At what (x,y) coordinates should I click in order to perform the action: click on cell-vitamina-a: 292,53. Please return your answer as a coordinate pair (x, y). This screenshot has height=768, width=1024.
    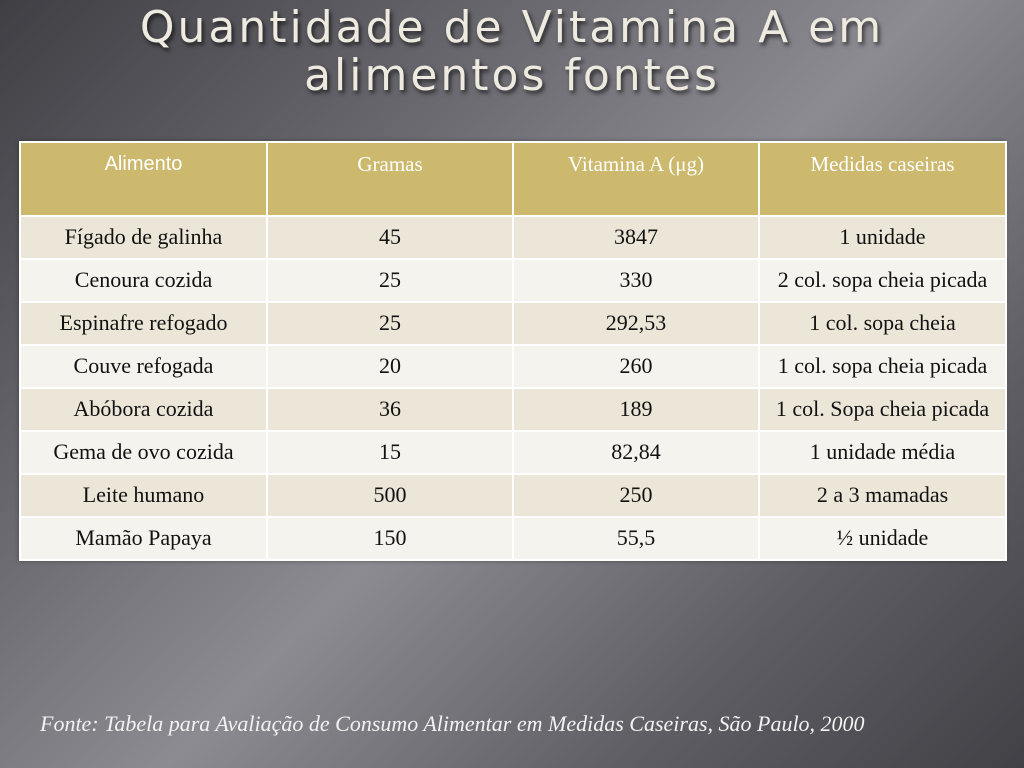
    Looking at the image, I should click on (636, 323).